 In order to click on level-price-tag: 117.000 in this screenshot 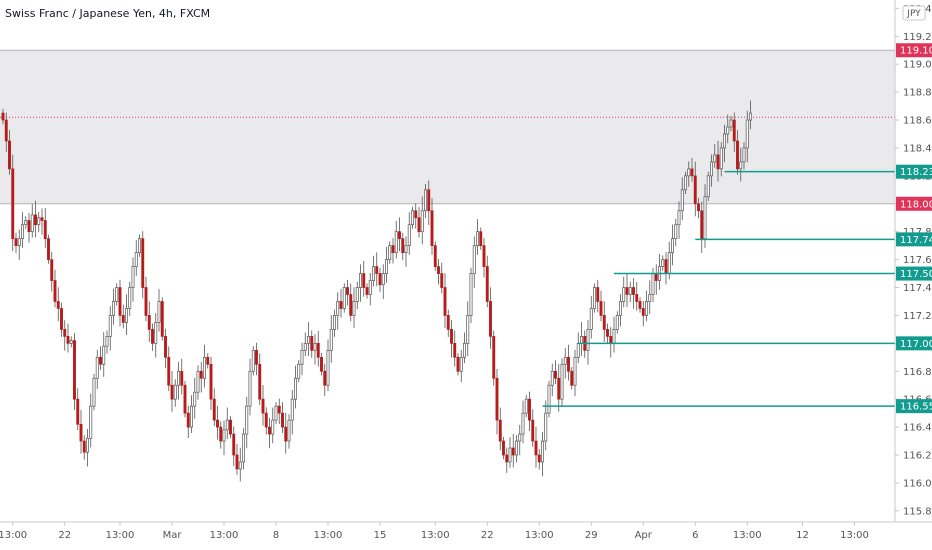, I will do `click(914, 343)`.